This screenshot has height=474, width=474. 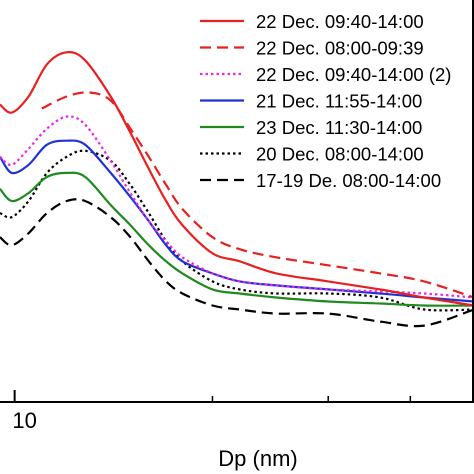 I want to click on legend-label-7: 17-19 De. 08:00-14:00, so click(x=348, y=180).